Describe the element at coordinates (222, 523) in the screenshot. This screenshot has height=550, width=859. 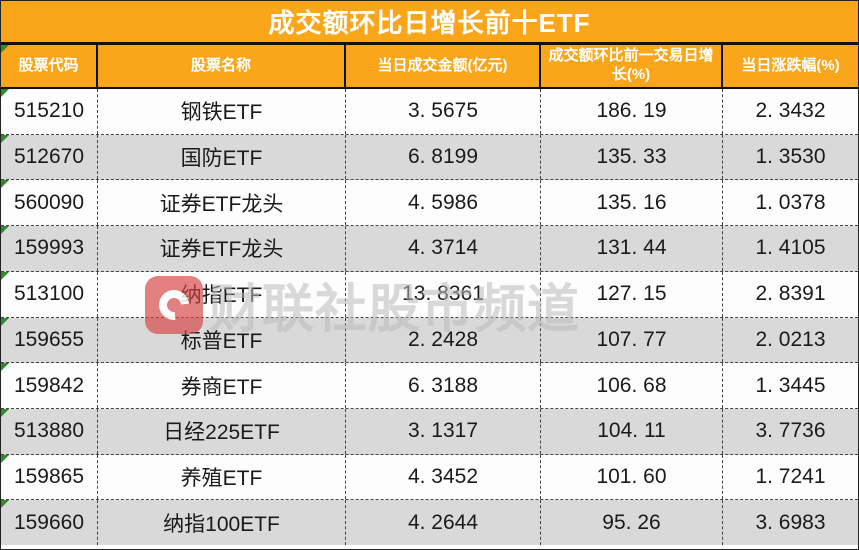
I see `stock-name-cell: 纳指100ETF` at that location.